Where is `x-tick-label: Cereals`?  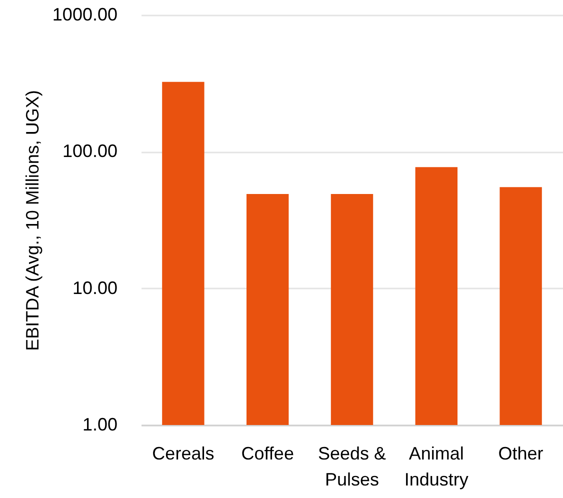
x-tick-label: Cereals is located at coordinates (183, 454).